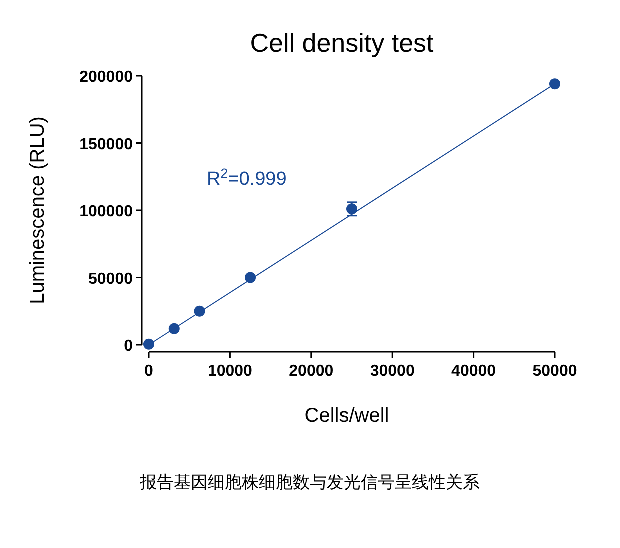 Image resolution: width=620 pixels, height=548 pixels. Describe the element at coordinates (149, 371) in the screenshot. I see `x-tick-label: 0` at that location.